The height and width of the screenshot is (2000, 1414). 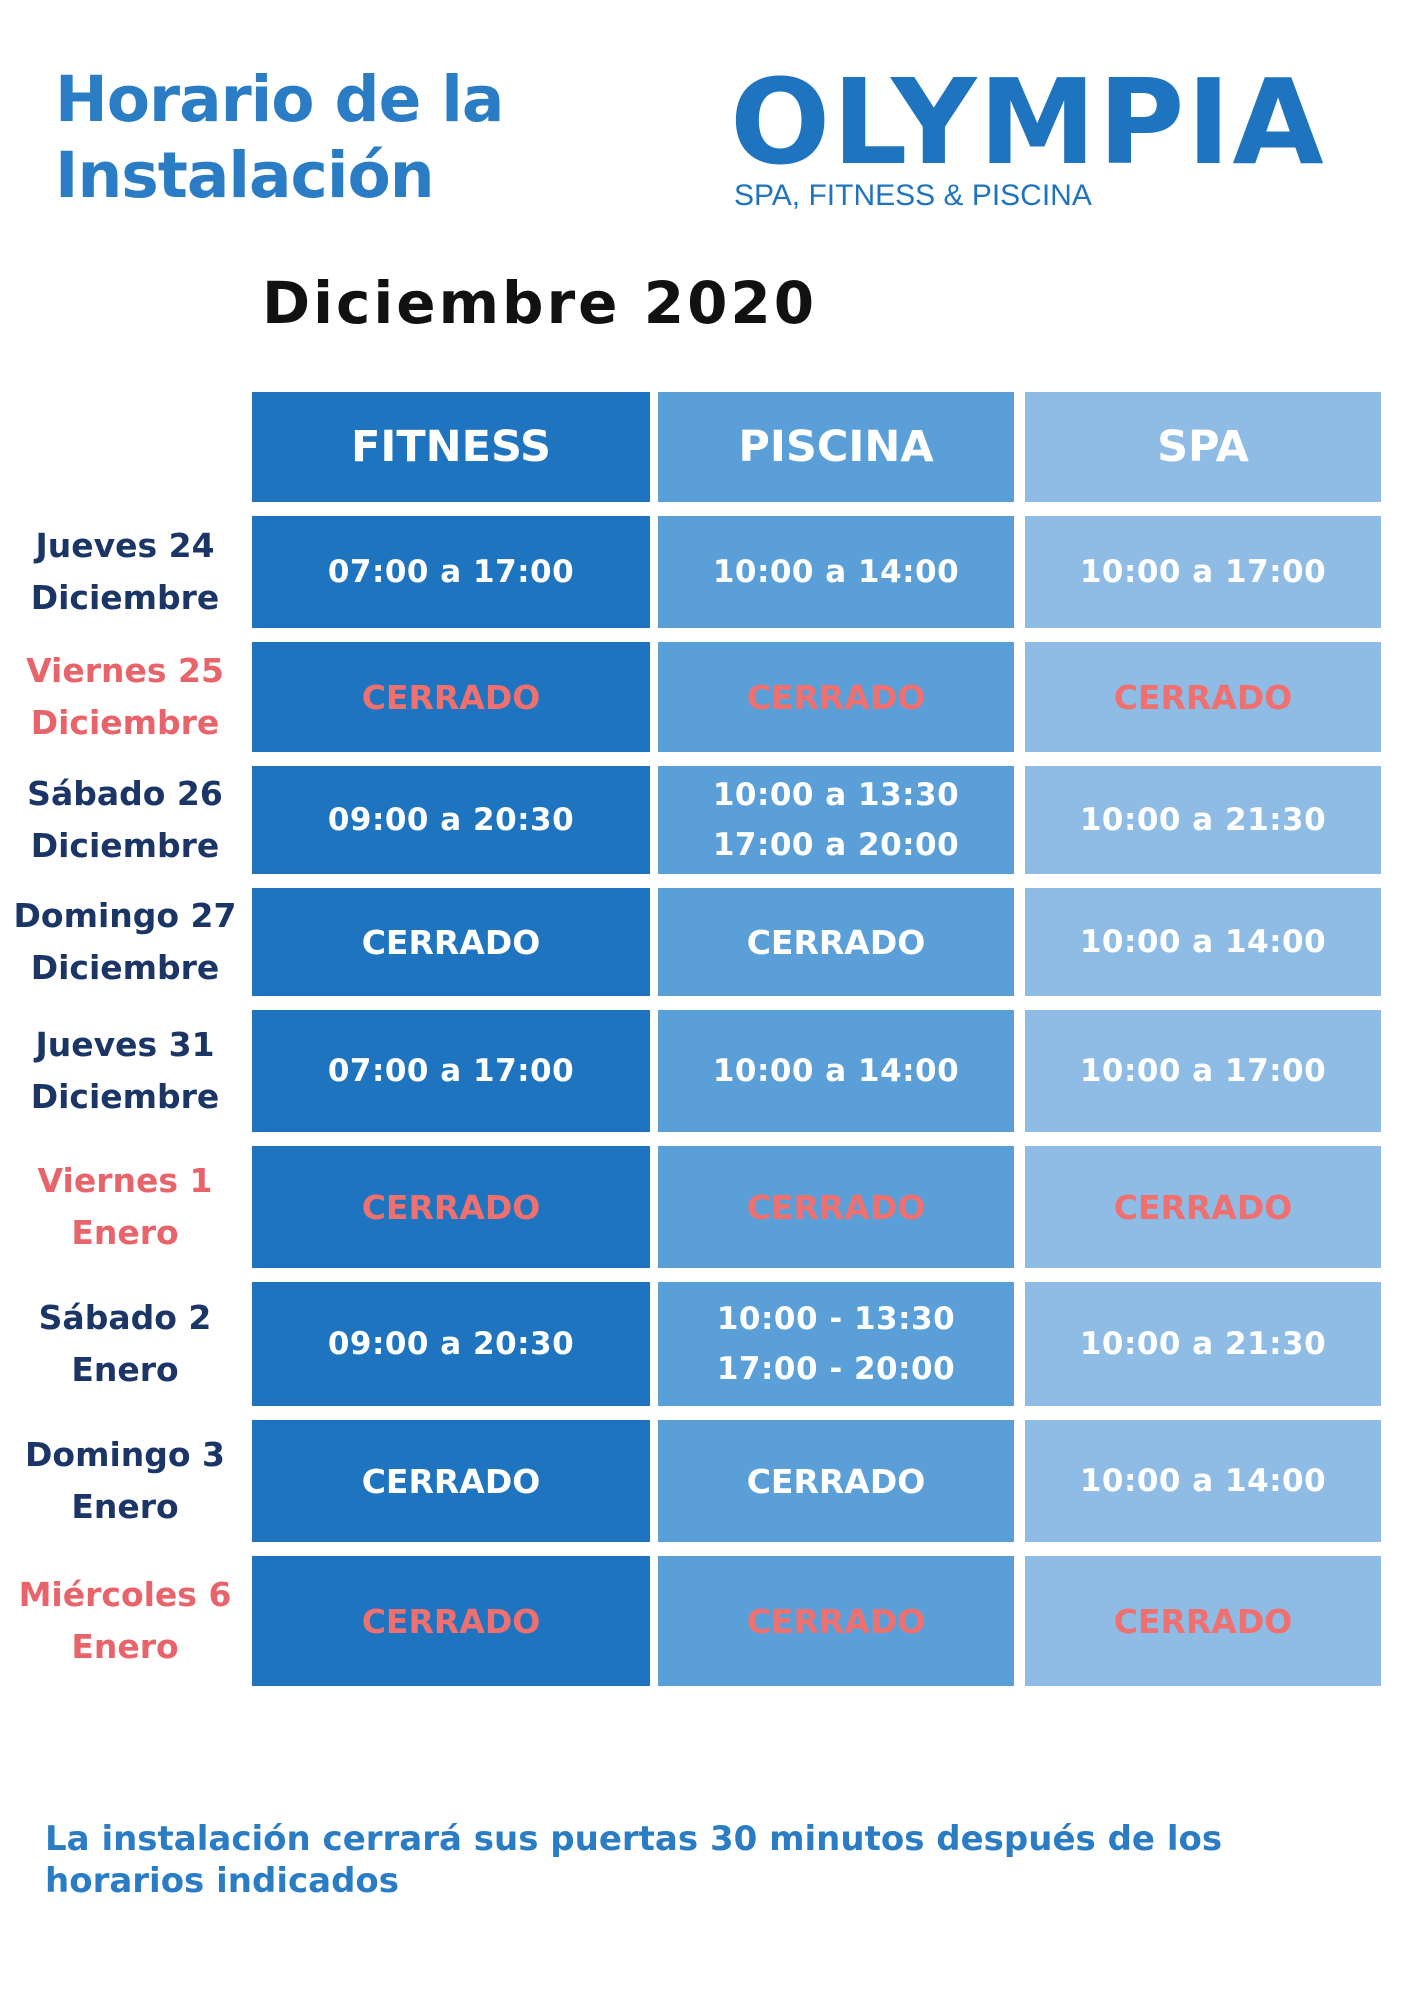 I want to click on day-label: Domingo 3 Enero, so click(x=125, y=1481).